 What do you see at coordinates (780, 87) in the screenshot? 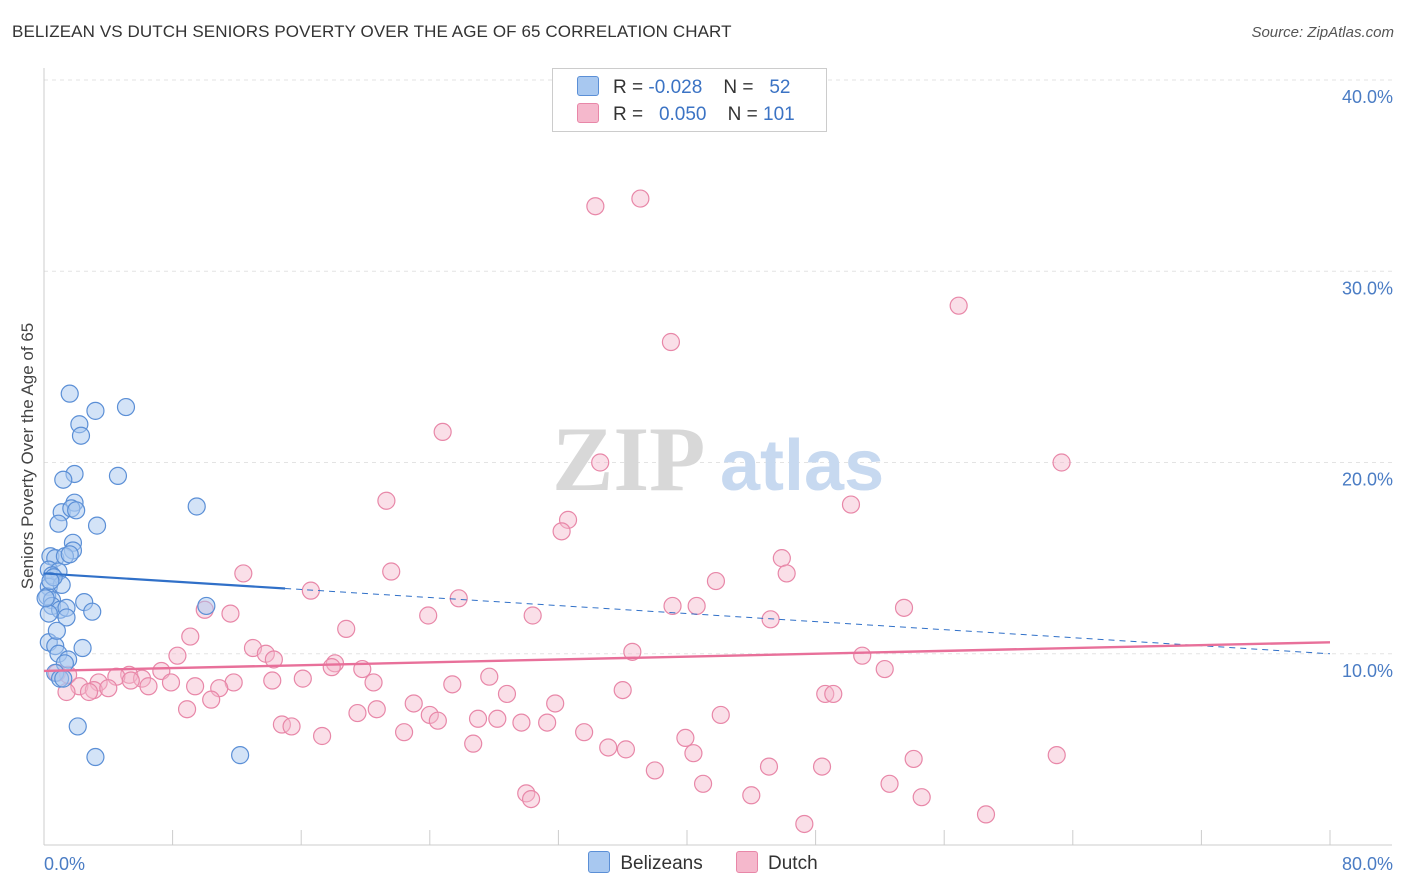
I see `legend-n-value: 52` at bounding box center [780, 87].